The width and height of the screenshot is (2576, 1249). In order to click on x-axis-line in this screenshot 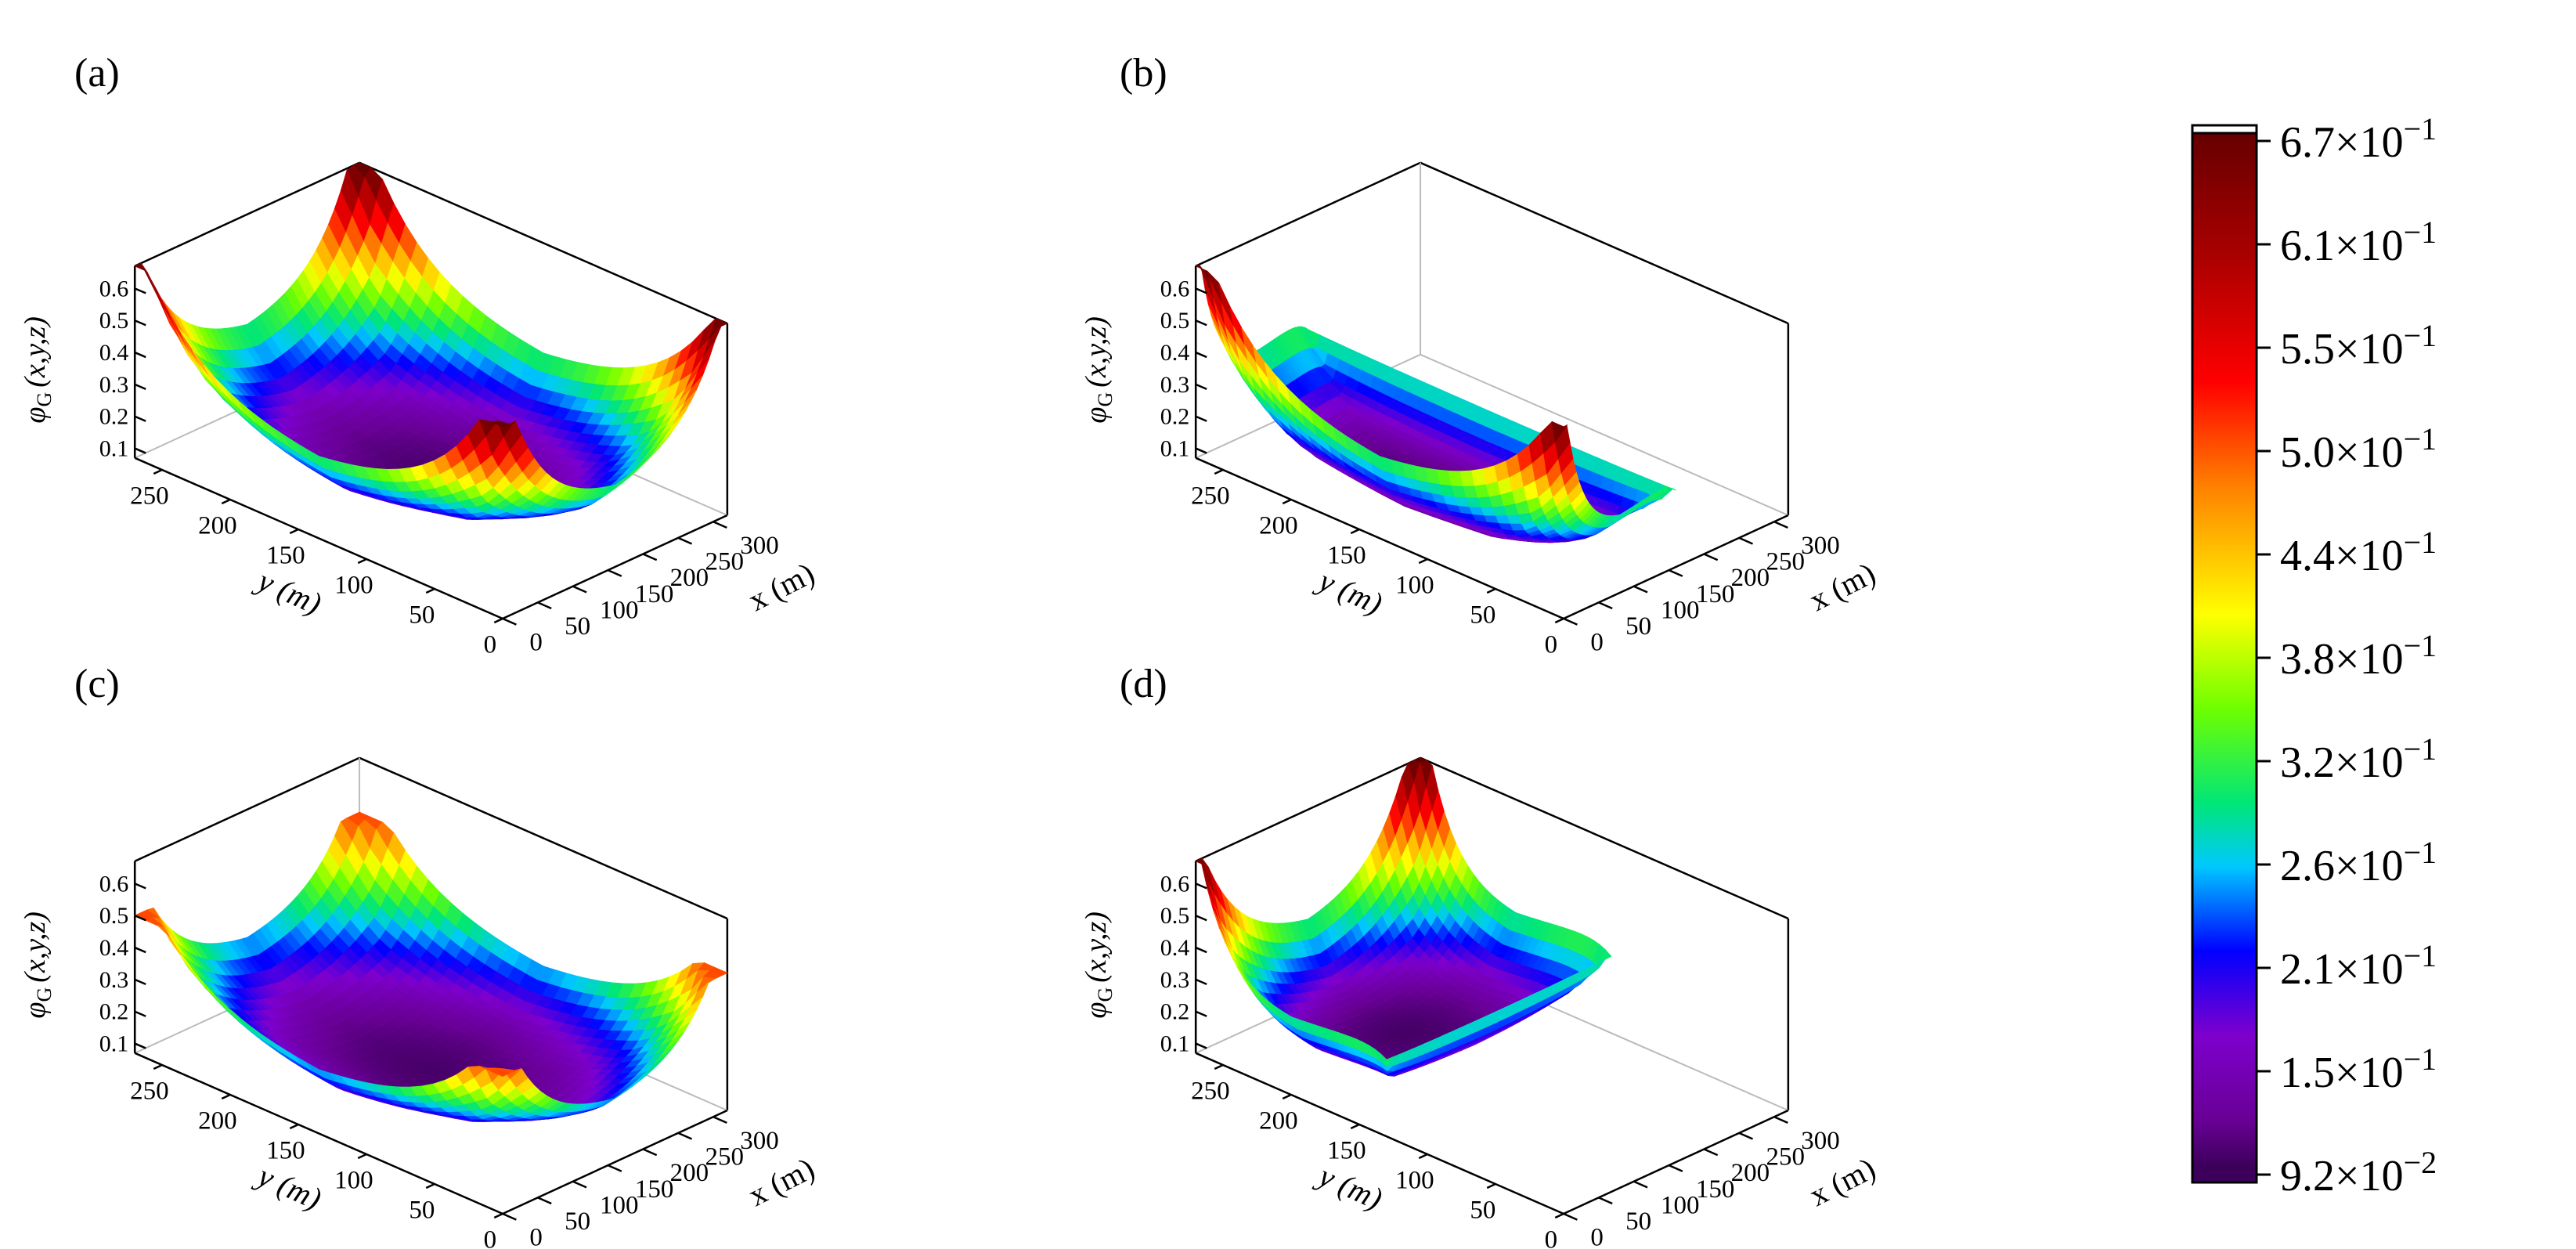, I will do `click(1676, 567)`.